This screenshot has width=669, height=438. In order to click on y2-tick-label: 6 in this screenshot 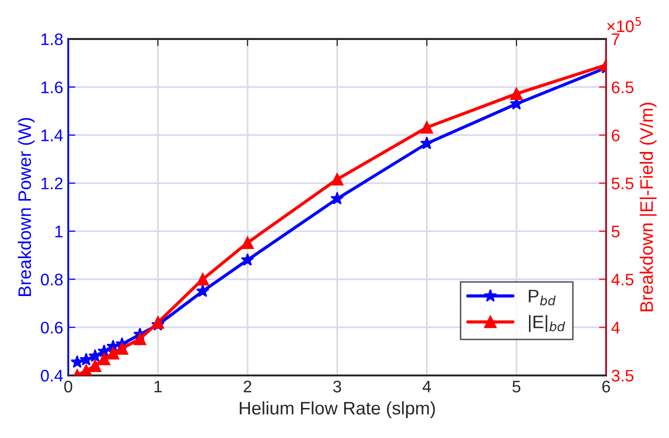, I will do `click(616, 135)`.